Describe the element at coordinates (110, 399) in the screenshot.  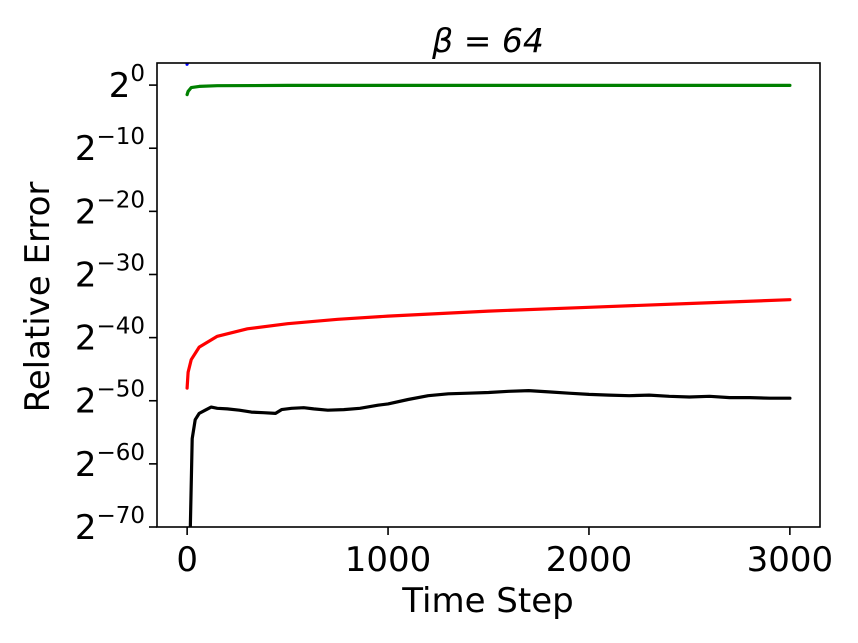
I see `y-tick-label: 2−50` at that location.